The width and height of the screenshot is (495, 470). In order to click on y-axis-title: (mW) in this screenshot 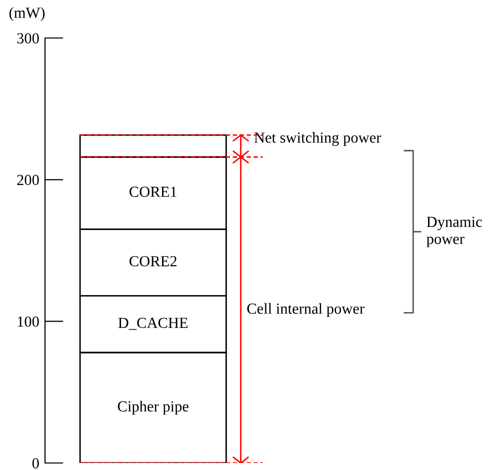, I will do `click(27, 14)`.